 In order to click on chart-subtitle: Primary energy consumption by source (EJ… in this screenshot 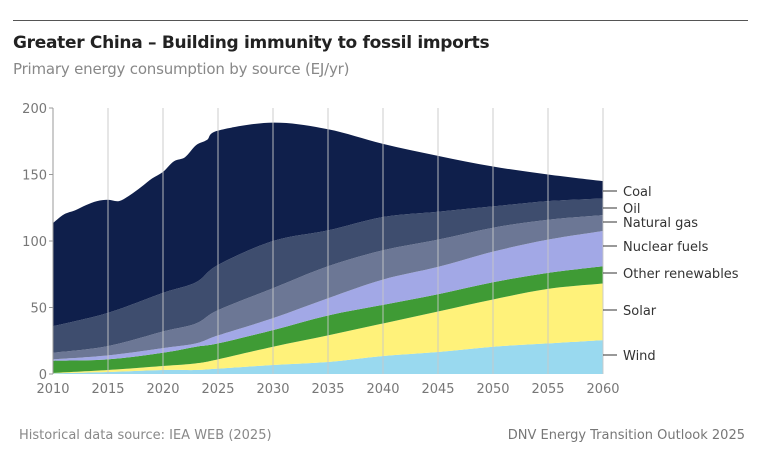, I will do `click(181, 69)`.